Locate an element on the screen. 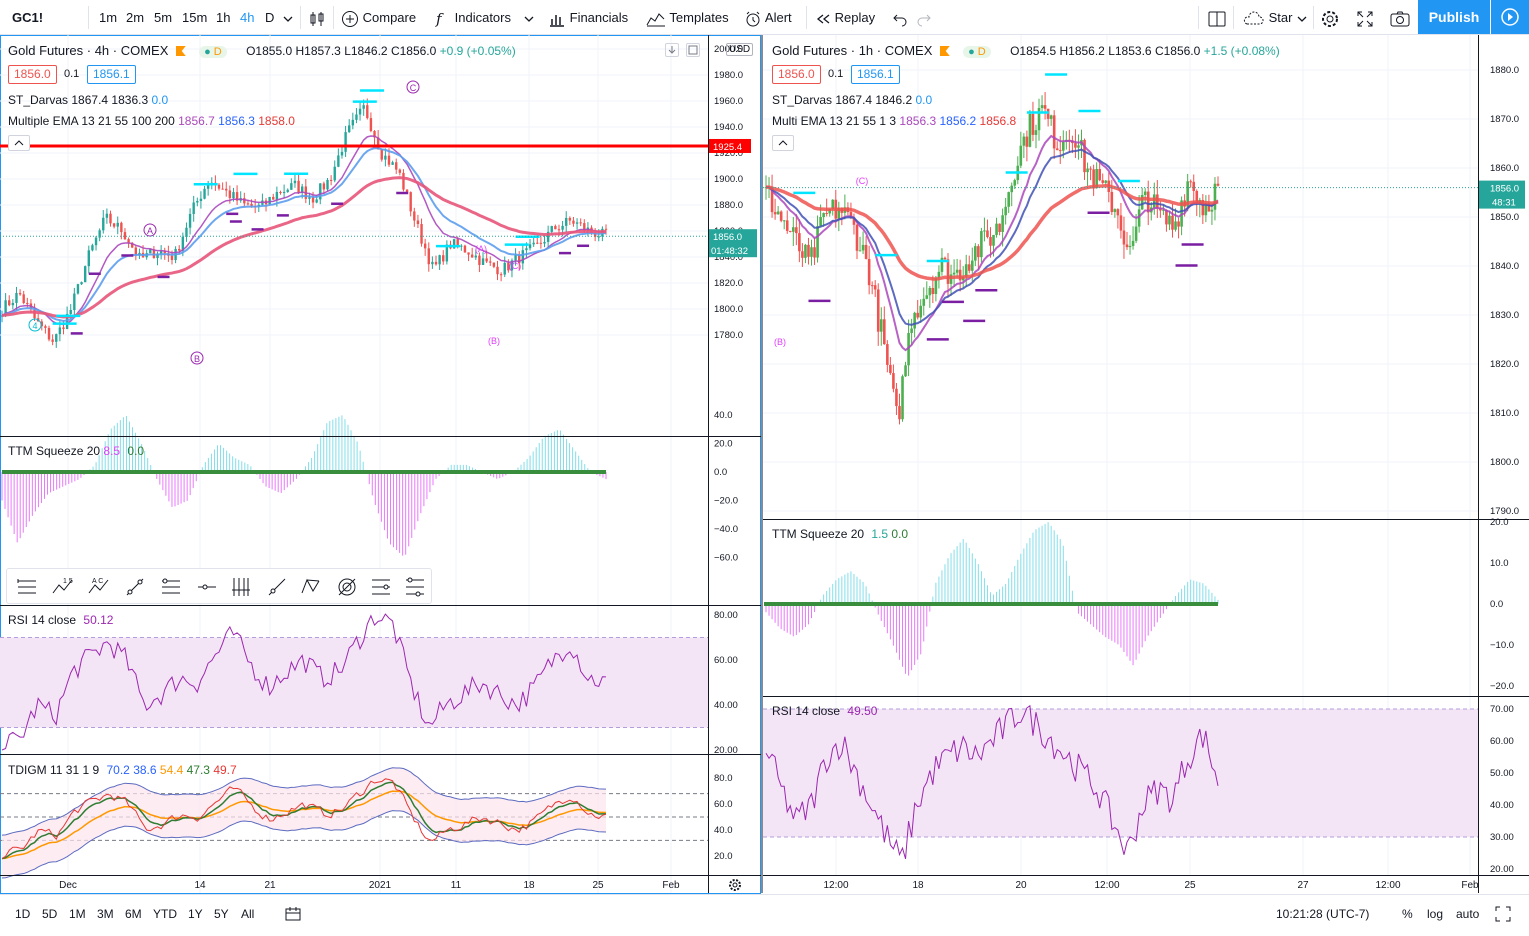 The image size is (1529, 936). darvas-legend: ST_Darvas 1867.4 1836.3 0.0 is located at coordinates (88, 100).